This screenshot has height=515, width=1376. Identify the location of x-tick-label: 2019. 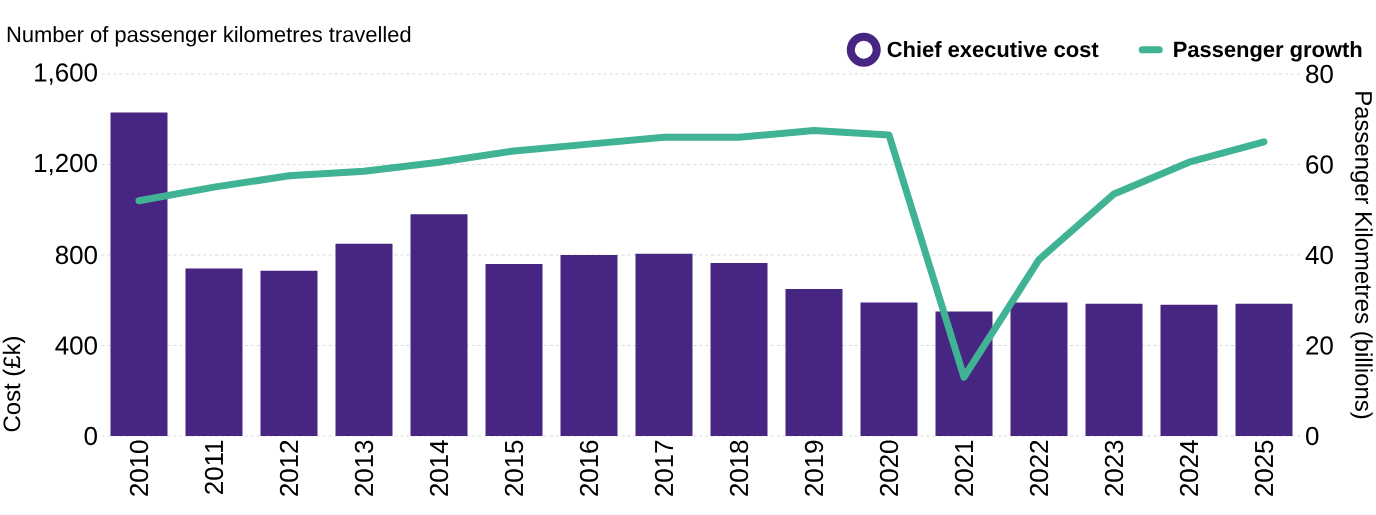
(814, 468).